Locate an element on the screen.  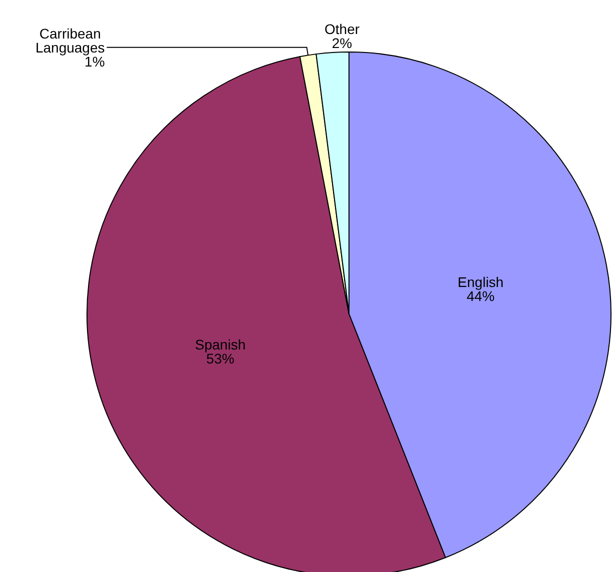
slice-label: Carribean Languages is located at coordinates (70, 40).